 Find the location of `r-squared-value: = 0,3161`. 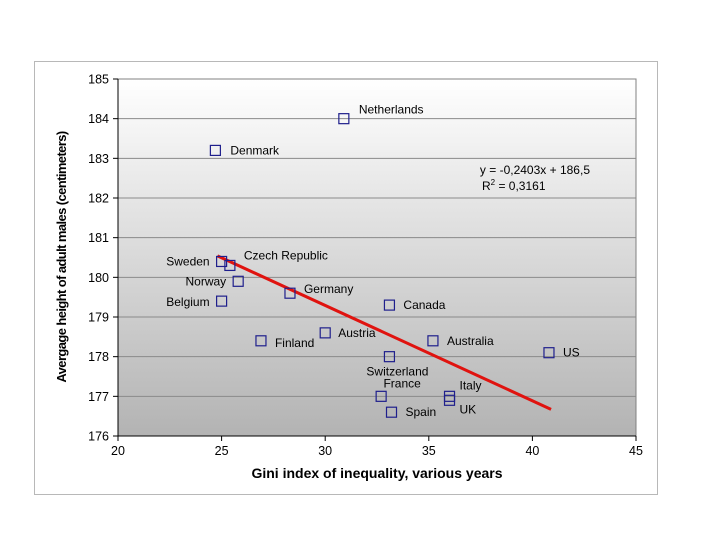

r-squared-value: = 0,3161 is located at coordinates (520, 186).